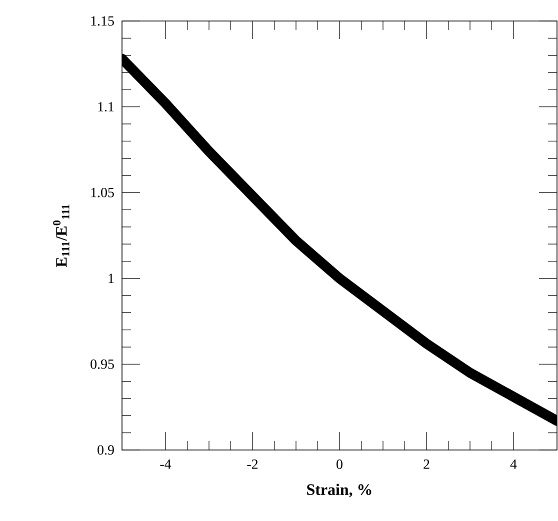 This screenshot has width=558, height=521. Describe the element at coordinates (102, 193) in the screenshot. I see `y-tick-label: 1.05` at that location.